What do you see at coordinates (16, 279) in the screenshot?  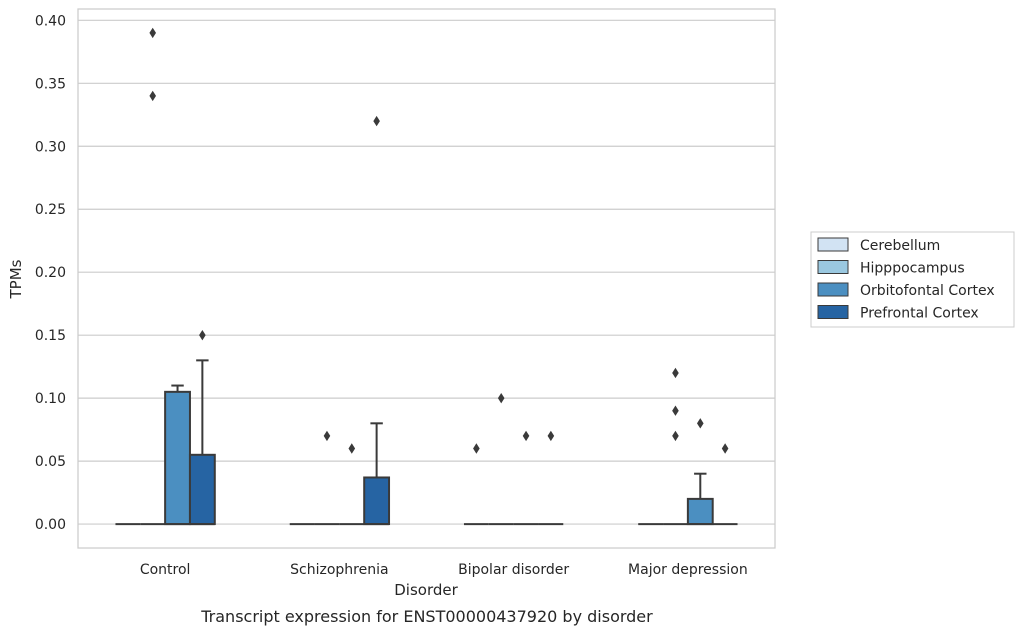 I see `y-axis-title: TPMs` at bounding box center [16, 279].